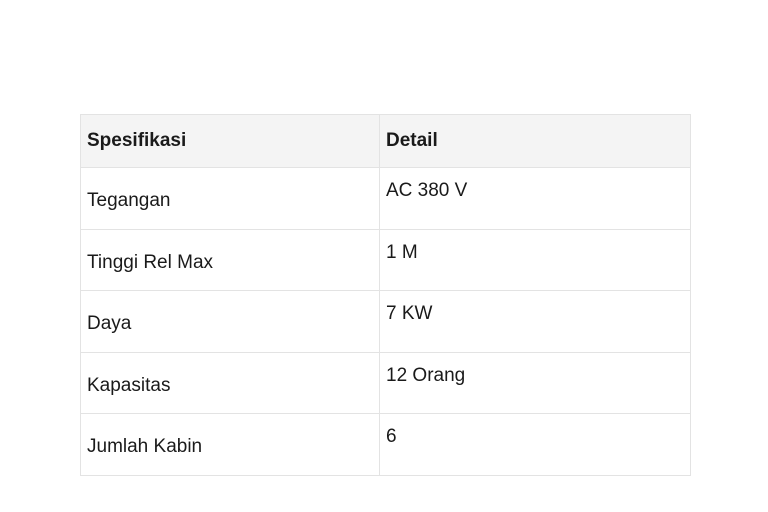 This screenshot has height=512, width=768. I want to click on spec-name: Tegangan, so click(230, 198).